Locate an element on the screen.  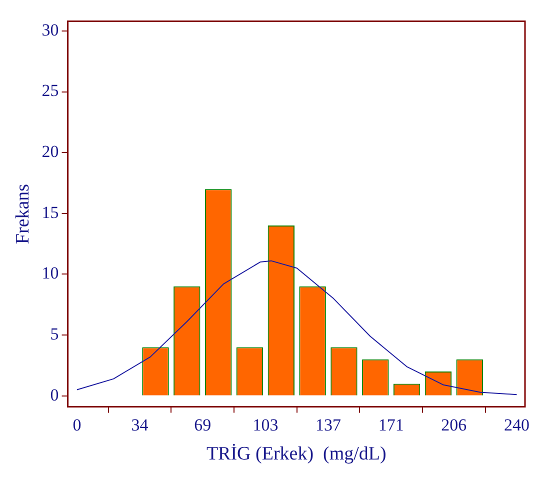
x-tick-label: 206 is located at coordinates (454, 424).